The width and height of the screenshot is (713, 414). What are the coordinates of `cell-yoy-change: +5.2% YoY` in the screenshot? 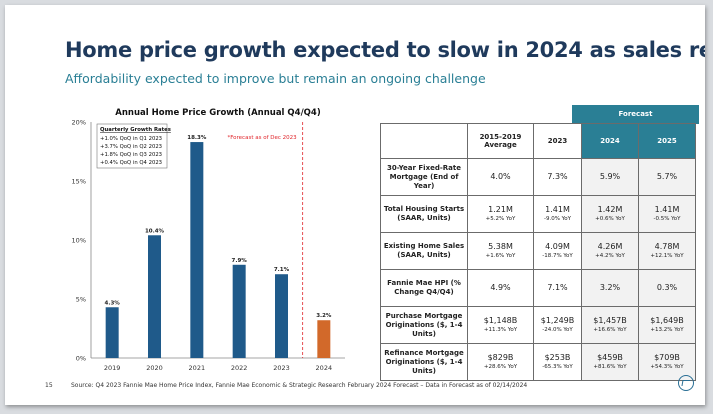 It's located at (500, 219).